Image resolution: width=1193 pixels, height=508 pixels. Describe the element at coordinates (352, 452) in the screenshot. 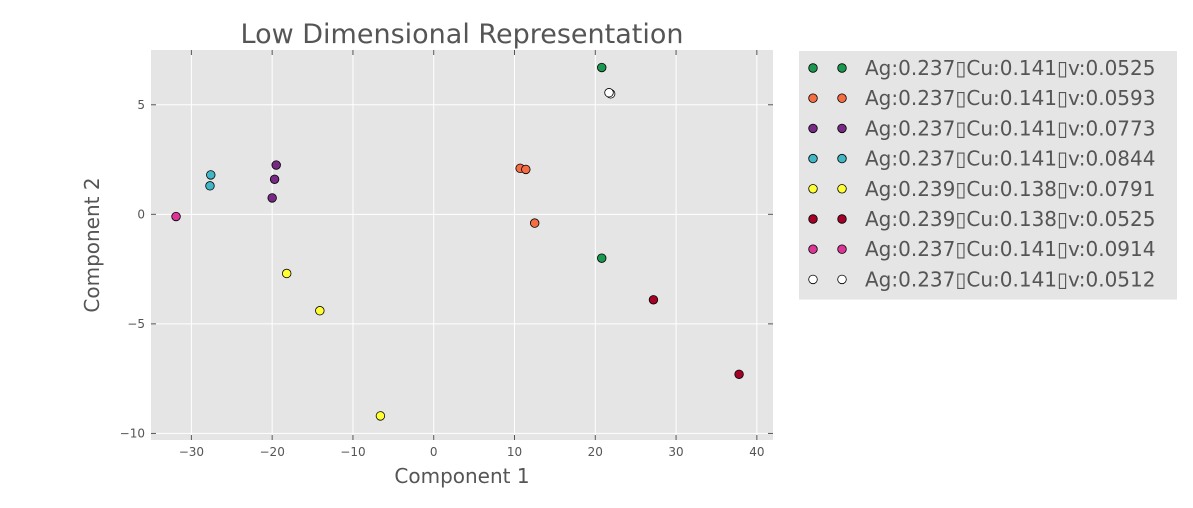

I see `x-tick-label: −10` at that location.